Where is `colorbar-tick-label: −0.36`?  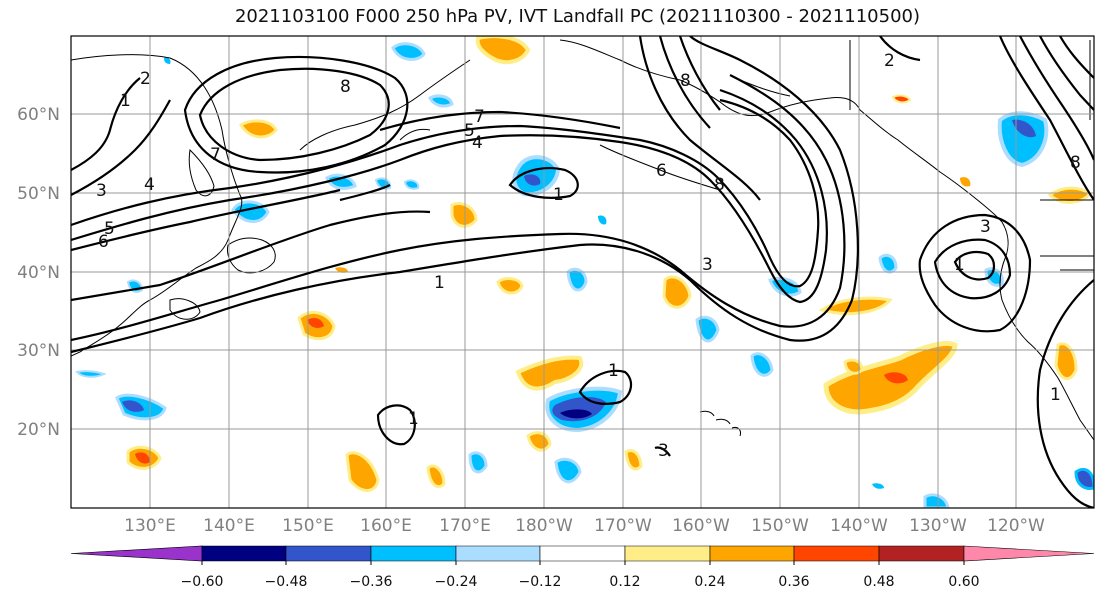
colorbar-tick-label: −0.36 is located at coordinates (371, 582).